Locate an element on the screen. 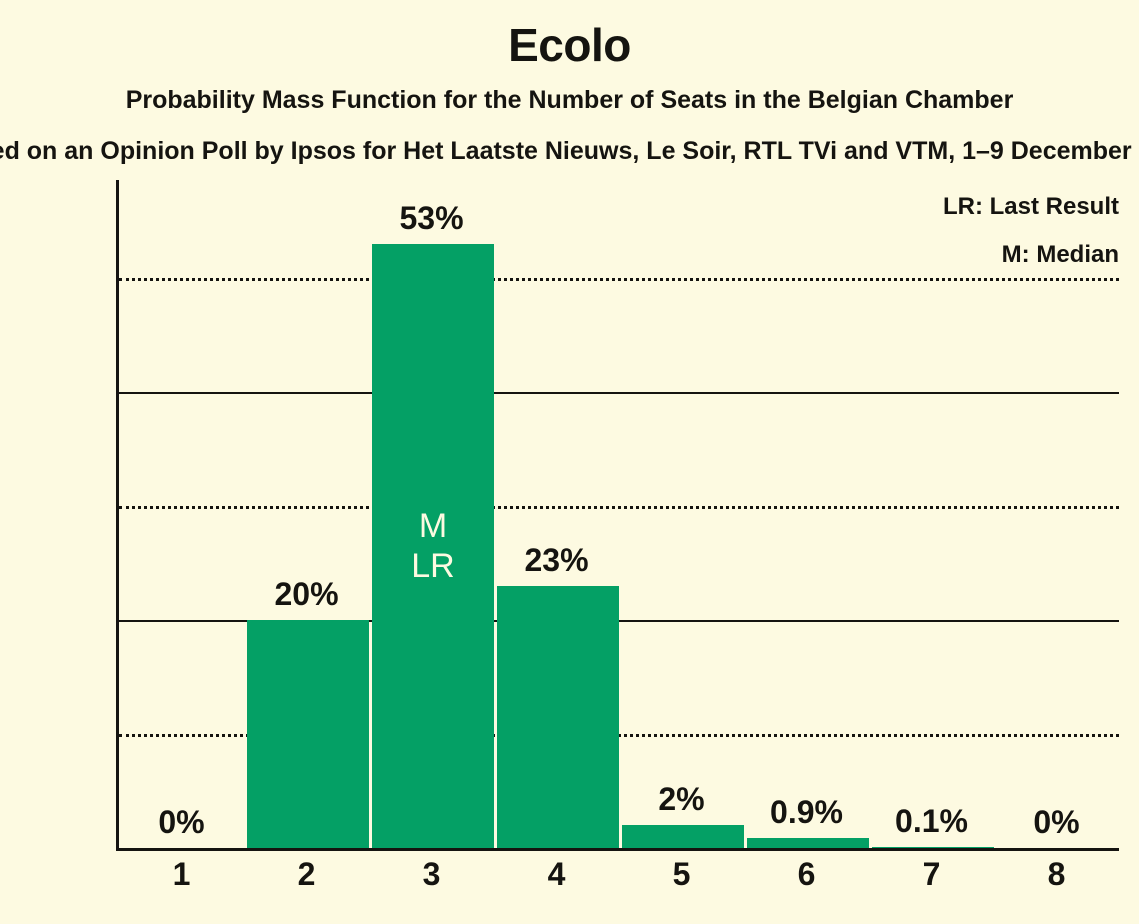  page-title: Ecolo is located at coordinates (569, 45).